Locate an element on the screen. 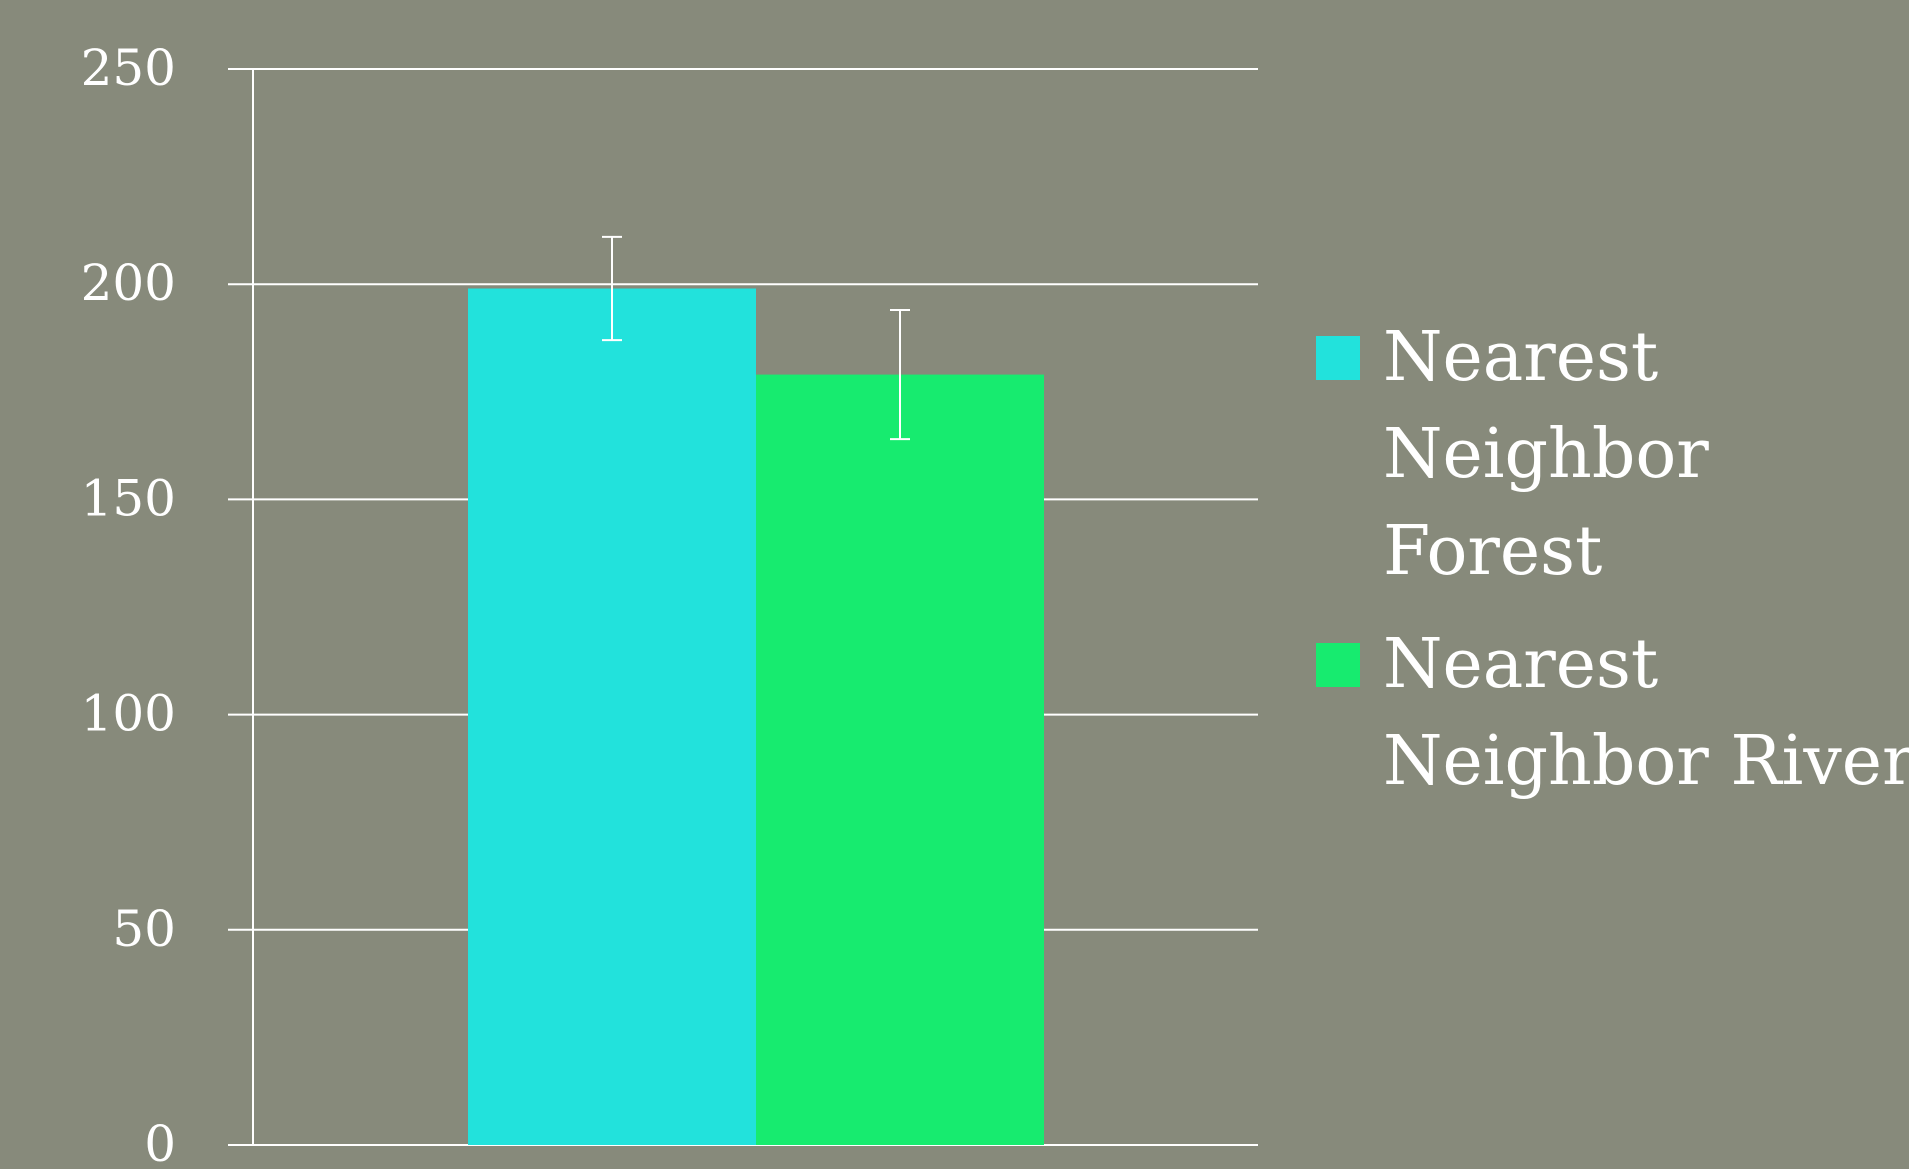 This screenshot has height=1169, width=1909. y-tick-label-100: 100 is located at coordinates (128, 714).